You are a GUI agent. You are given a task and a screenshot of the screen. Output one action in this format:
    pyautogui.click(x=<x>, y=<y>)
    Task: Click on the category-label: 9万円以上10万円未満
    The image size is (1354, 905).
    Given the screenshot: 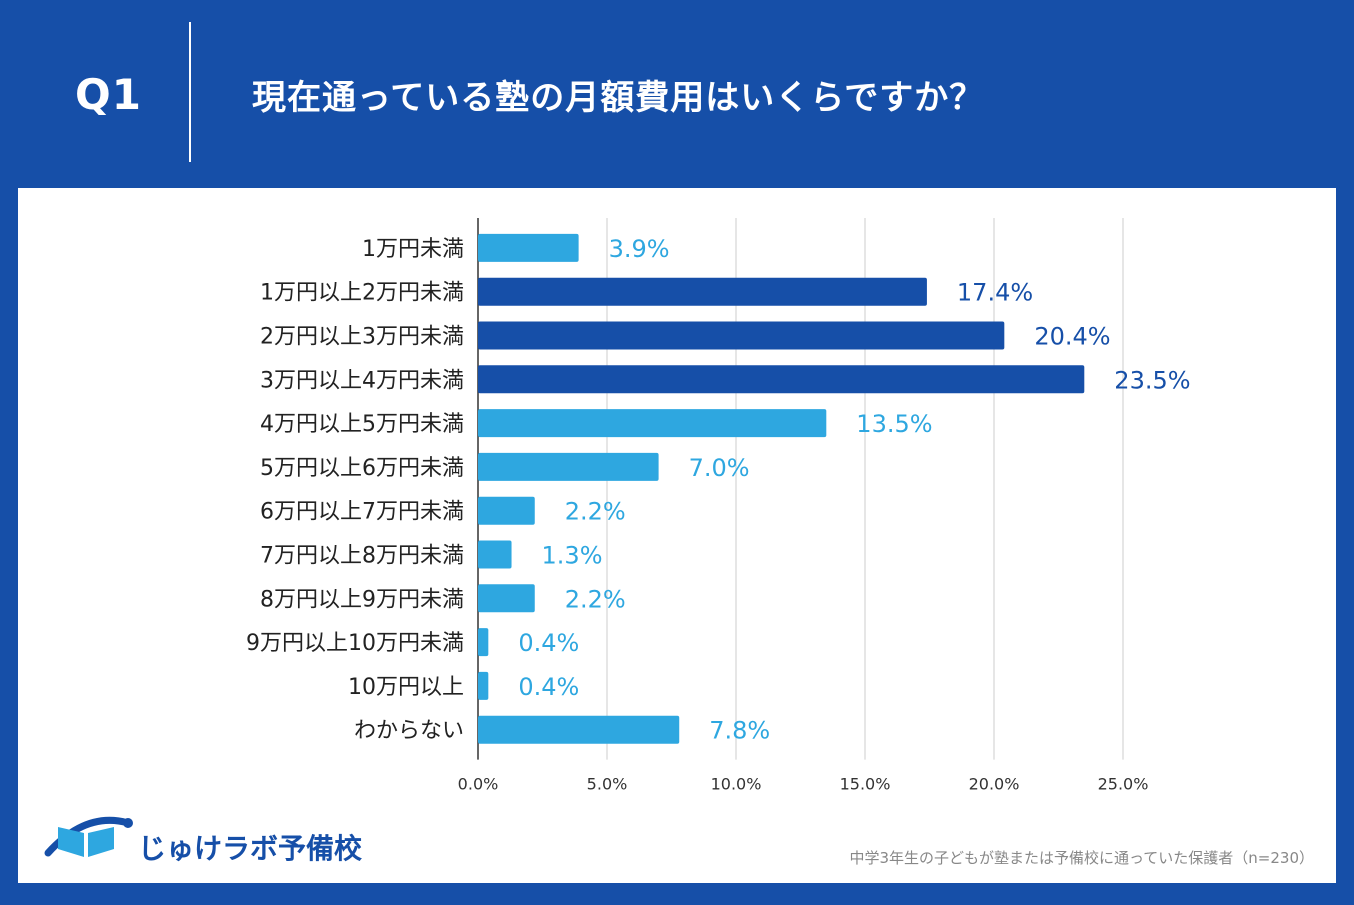 What is the action you would take?
    pyautogui.click(x=355, y=643)
    